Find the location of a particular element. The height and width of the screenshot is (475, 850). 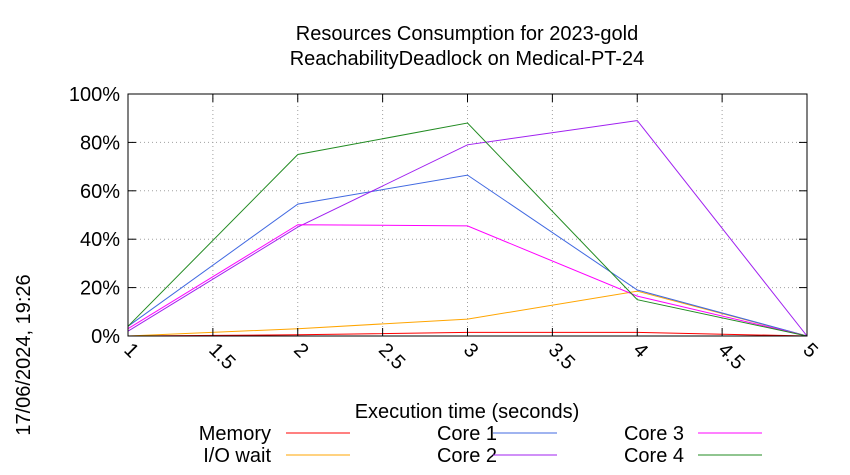

chart-subtitle: ReachabilityDeadlock on Medical-PT-24 is located at coordinates (467, 59).